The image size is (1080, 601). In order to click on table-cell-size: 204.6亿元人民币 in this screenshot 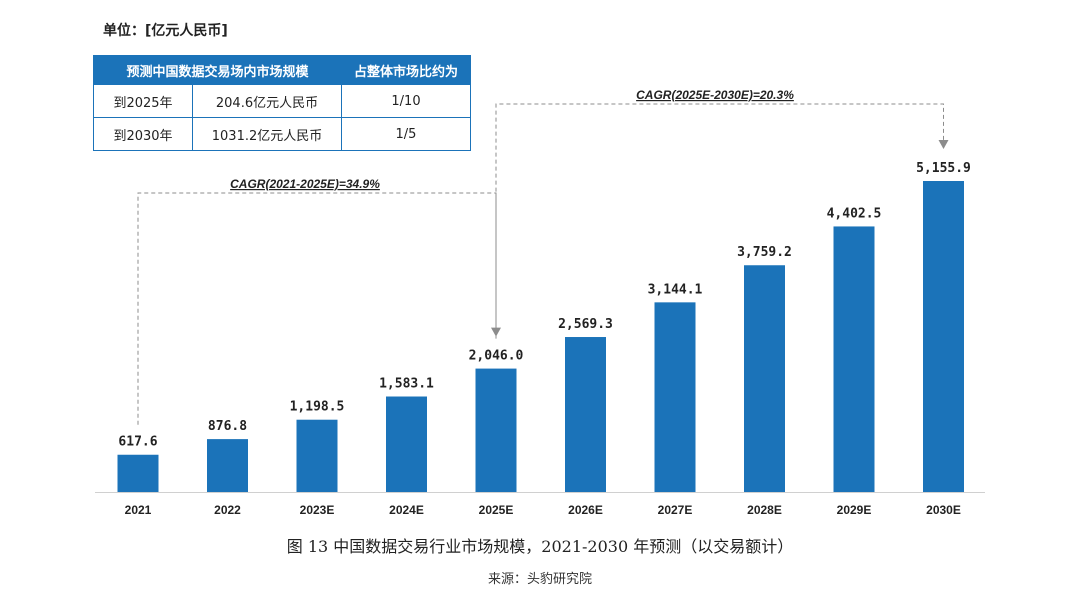, I will do `click(267, 101)`.